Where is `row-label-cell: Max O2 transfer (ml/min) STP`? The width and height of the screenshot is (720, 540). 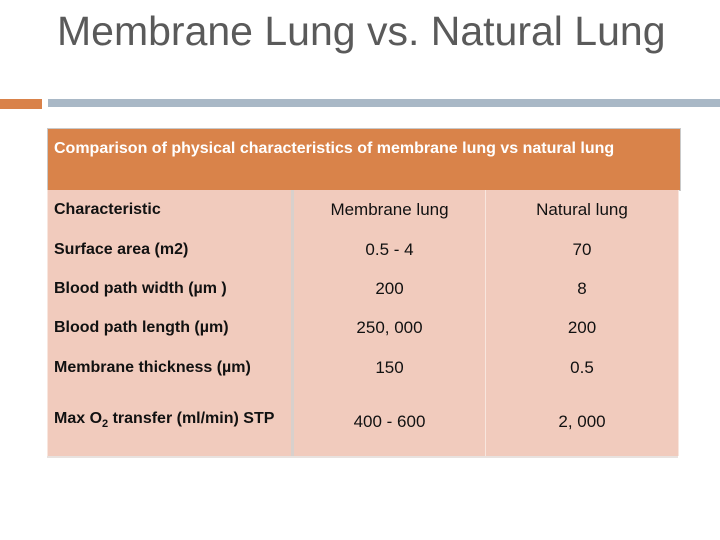
row-label-cell: Max O2 transfer (ml/min) STP is located at coordinates (170, 422).